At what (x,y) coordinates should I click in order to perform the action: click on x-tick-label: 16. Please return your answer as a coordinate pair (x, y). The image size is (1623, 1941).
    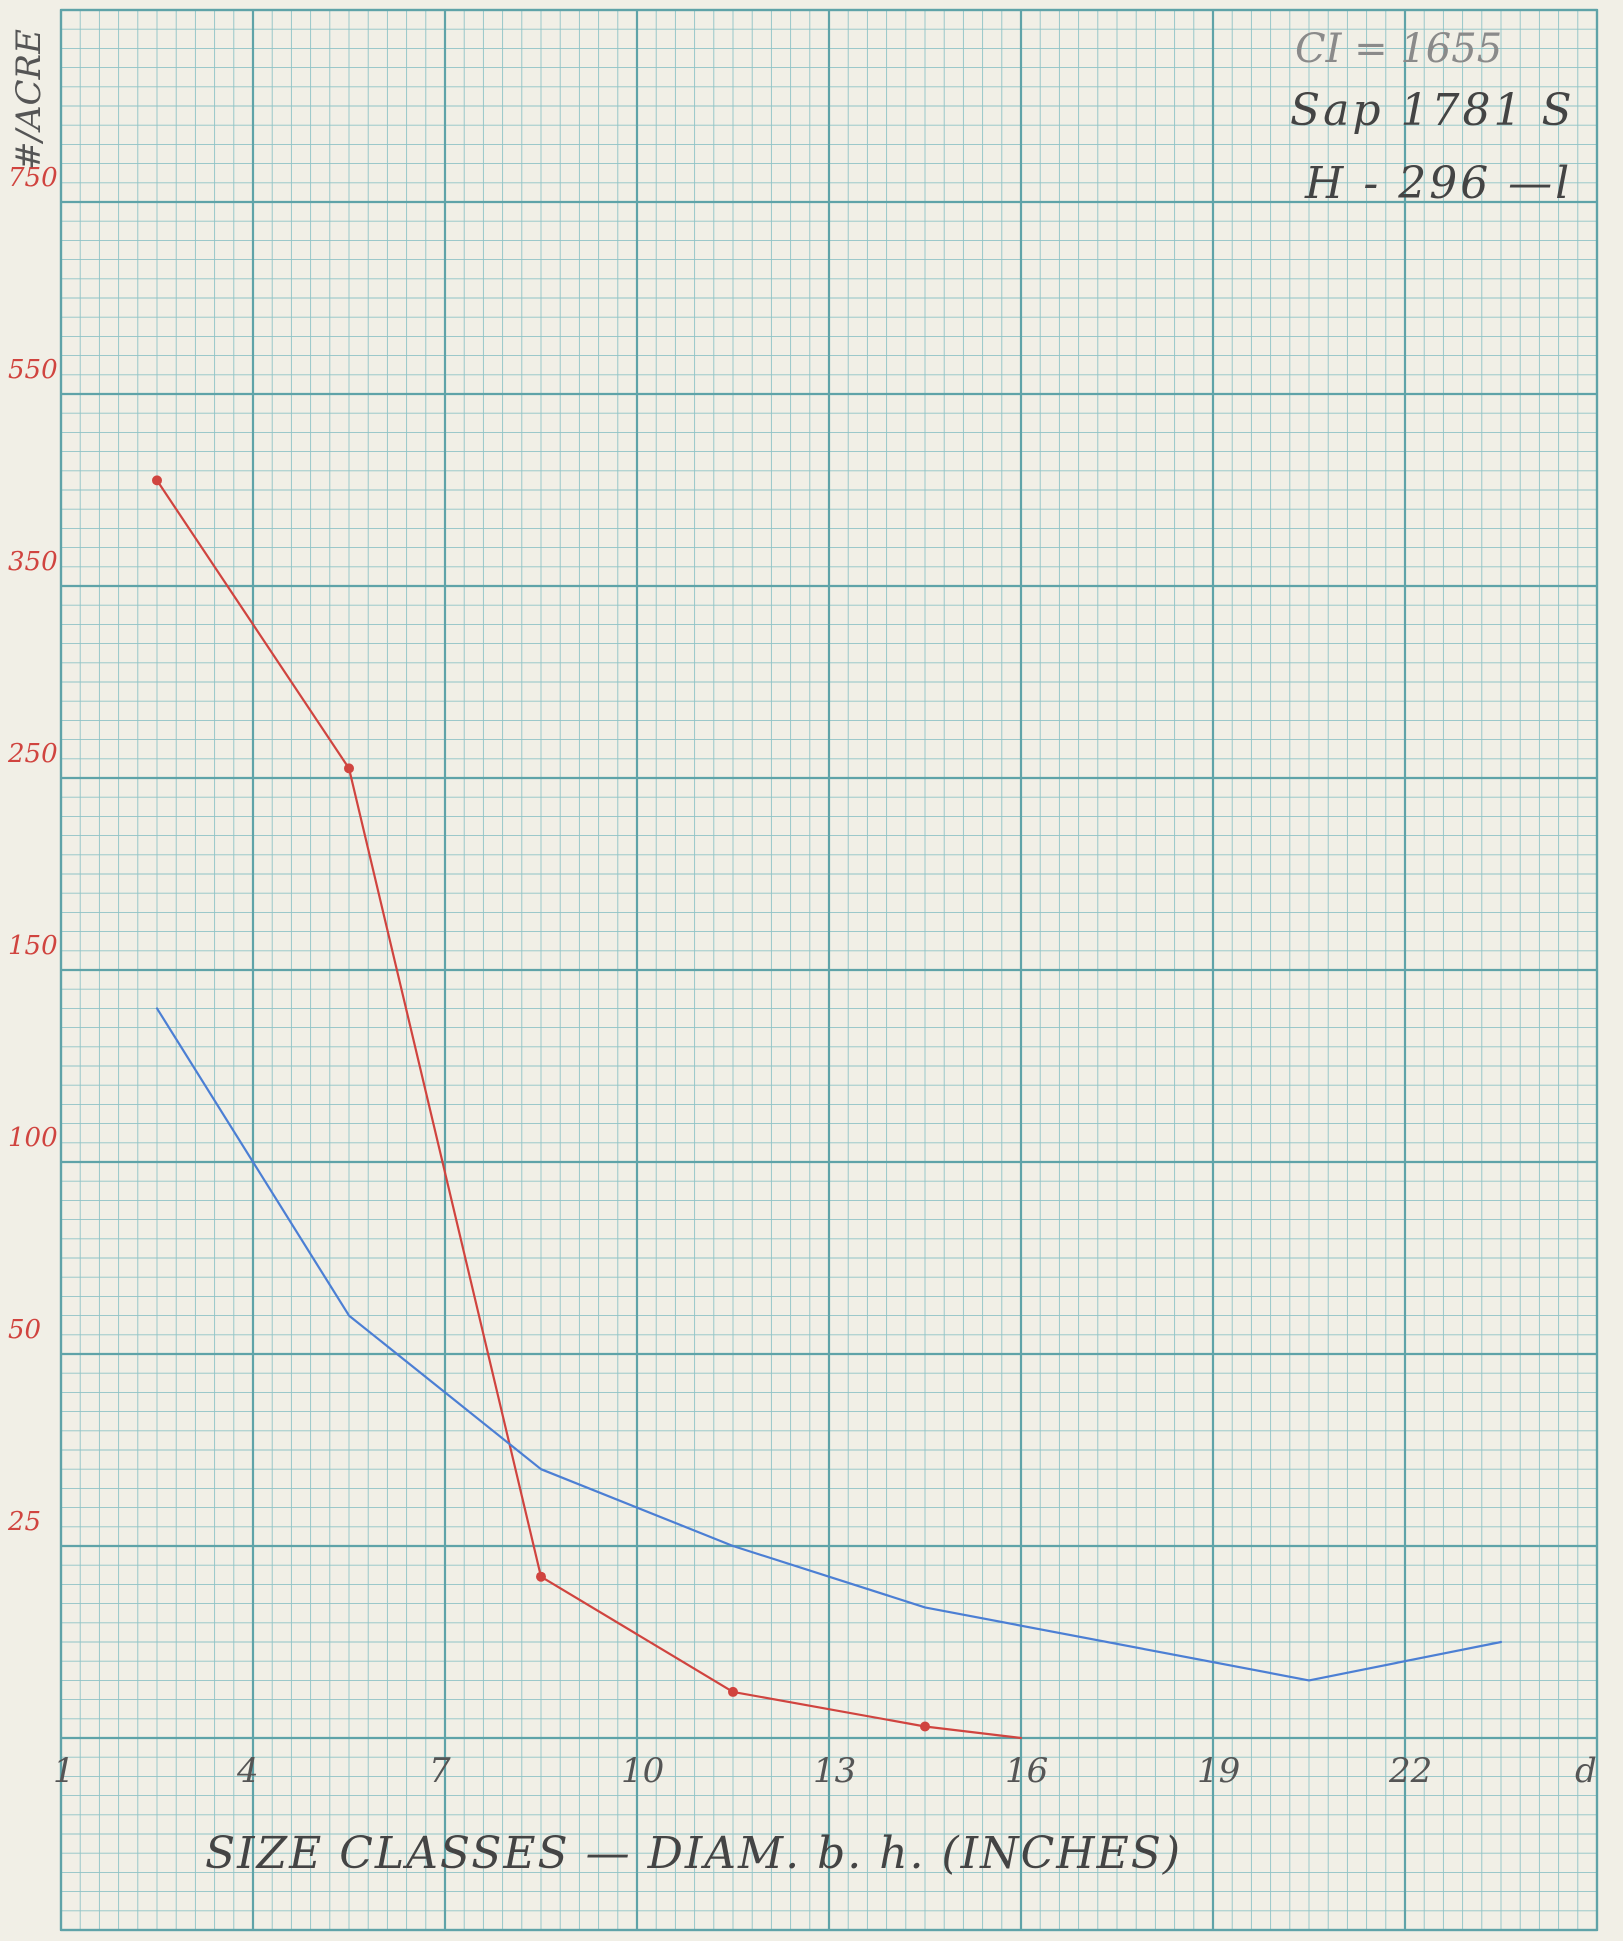
    Looking at the image, I should click on (1026, 1771).